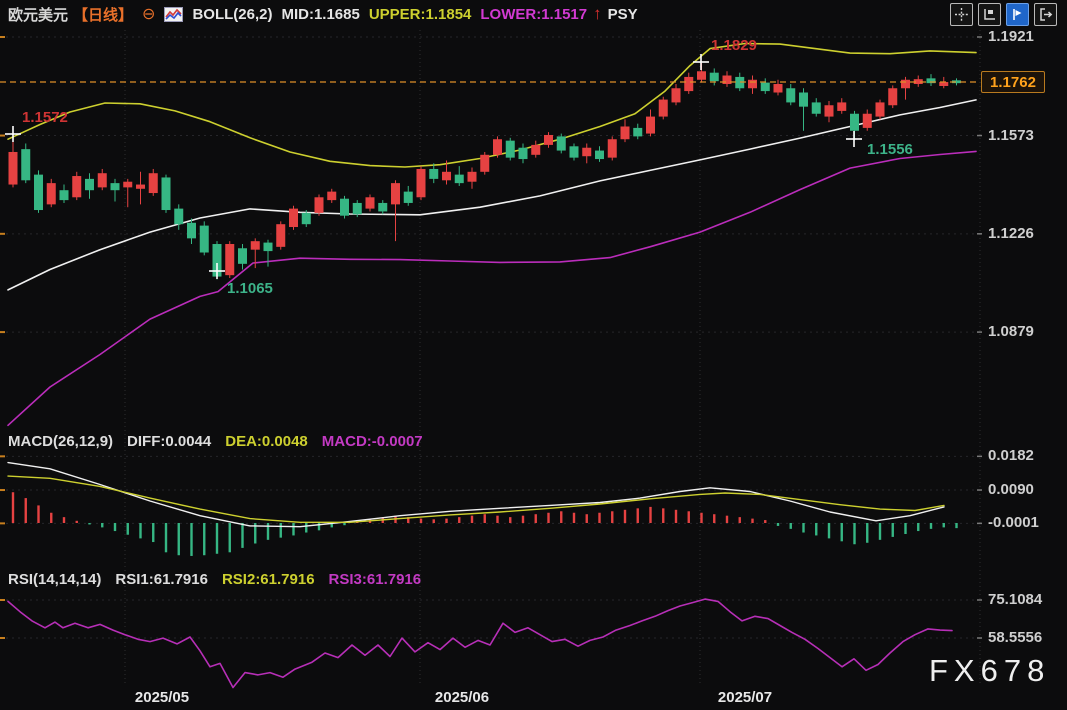 The height and width of the screenshot is (710, 1067). What do you see at coordinates (1004, 14) in the screenshot?
I see `chart-toolbar` at bounding box center [1004, 14].